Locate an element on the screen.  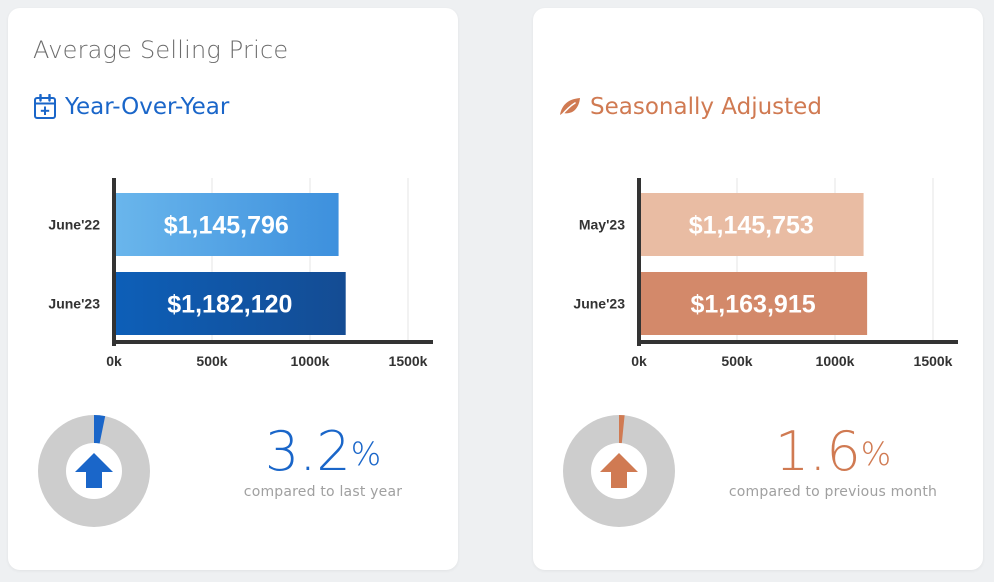
change-caption: compared to last year is located at coordinates (323, 492).